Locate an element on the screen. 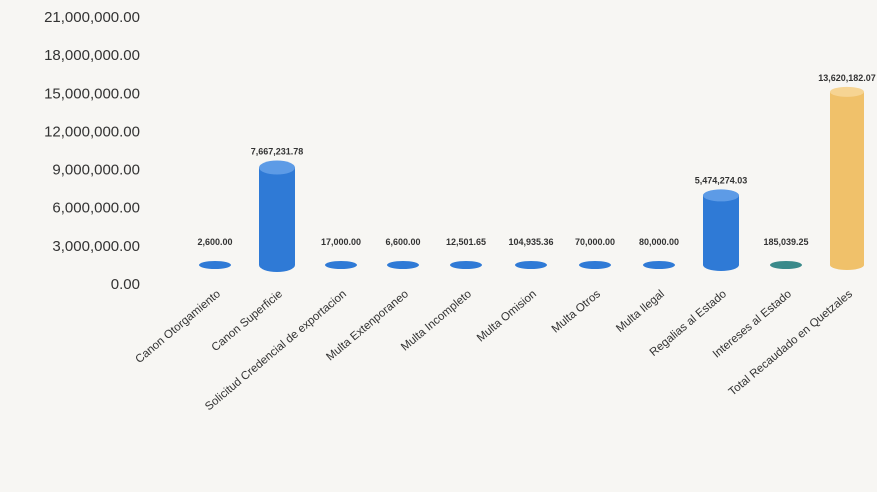 This screenshot has height=492, width=877. x-tick-label: Multa Otros is located at coordinates (576, 312).